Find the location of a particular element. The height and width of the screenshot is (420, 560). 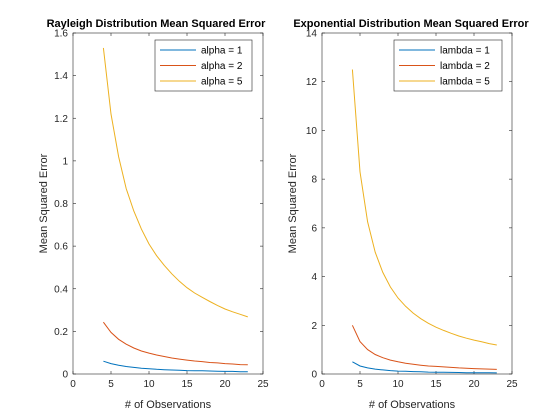

y-tick-label: 0.4 is located at coordinates (61, 289).